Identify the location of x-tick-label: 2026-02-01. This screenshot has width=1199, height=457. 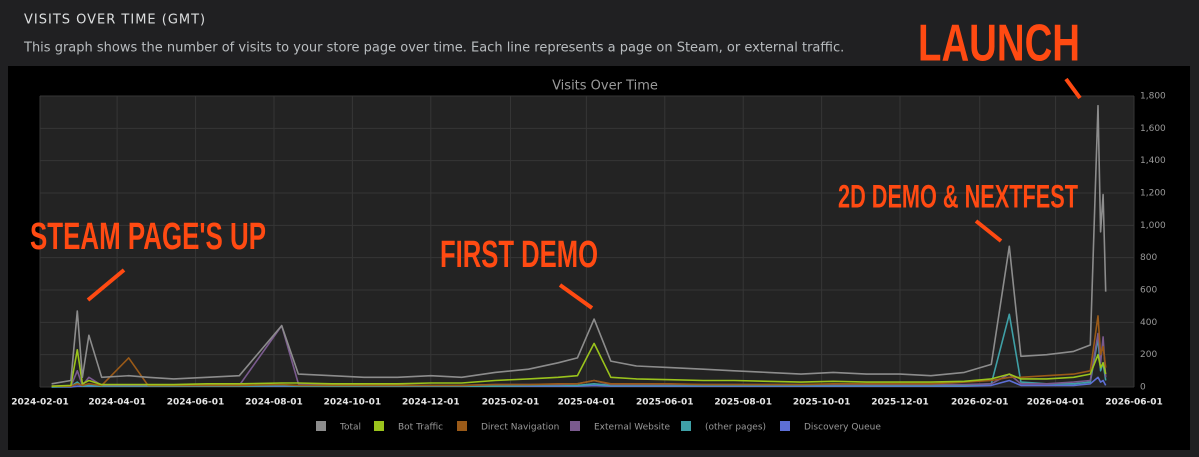
(980, 403).